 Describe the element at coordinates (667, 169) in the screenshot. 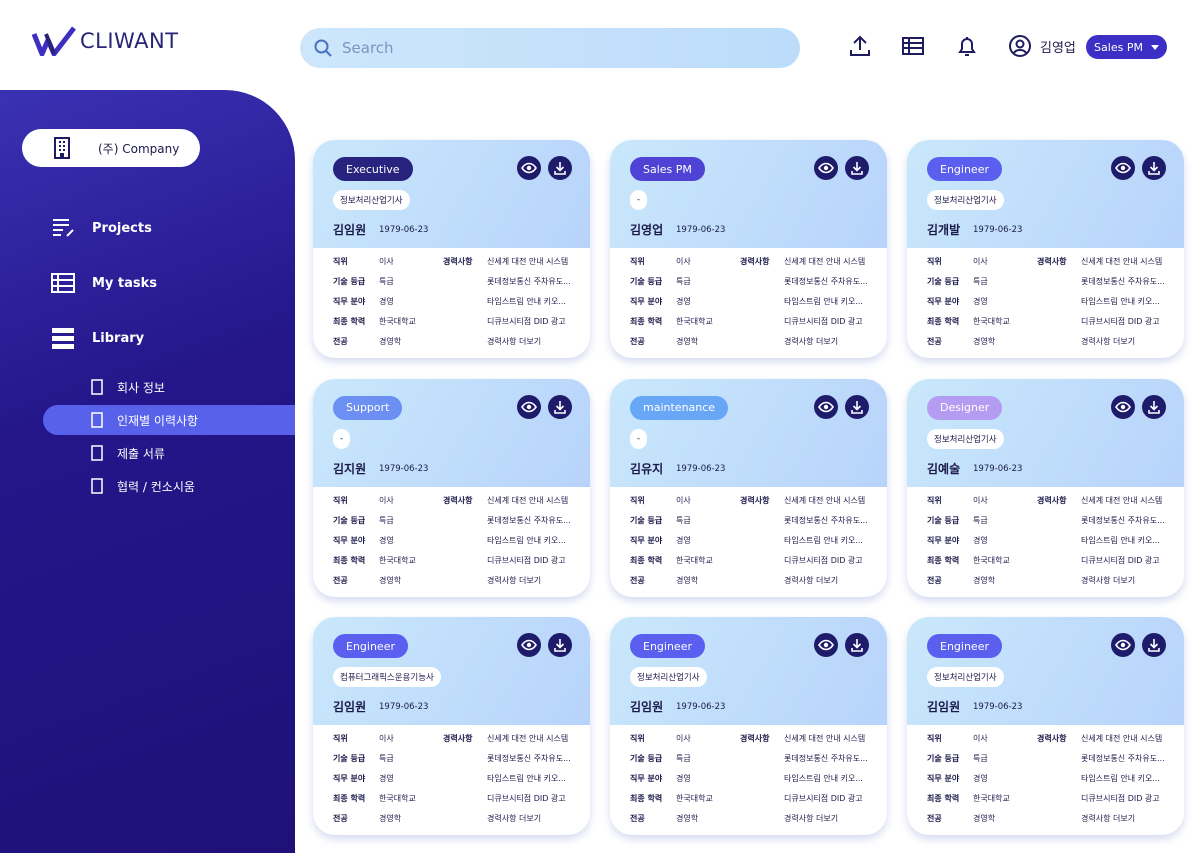

I see `role-text: Sales PM` at that location.